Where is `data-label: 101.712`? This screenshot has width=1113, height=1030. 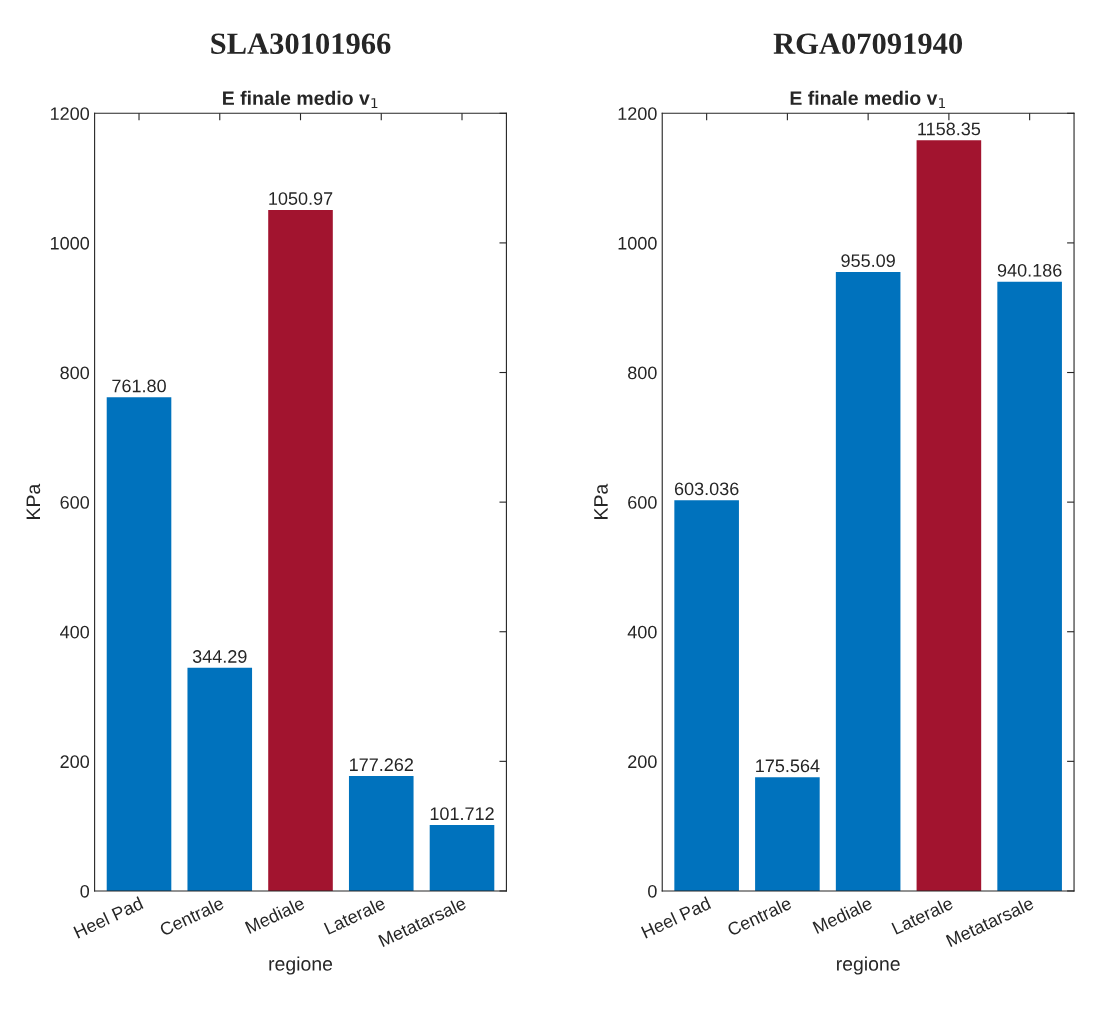 data-label: 101.712 is located at coordinates (462, 814).